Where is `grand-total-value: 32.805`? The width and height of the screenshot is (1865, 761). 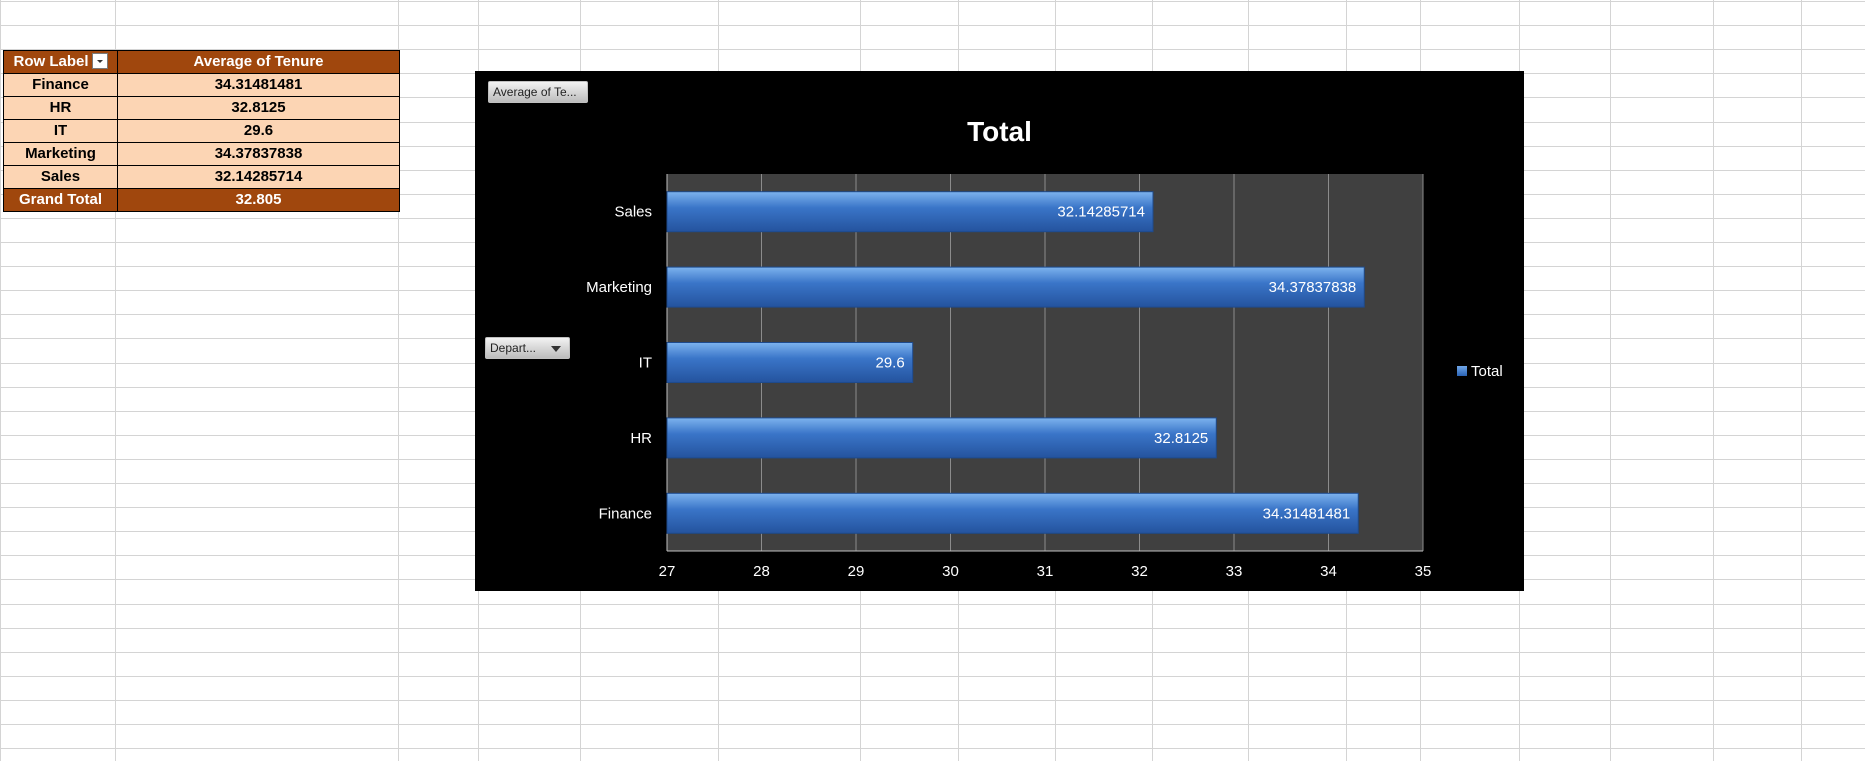
grand-total-value: 32.805 is located at coordinates (258, 200).